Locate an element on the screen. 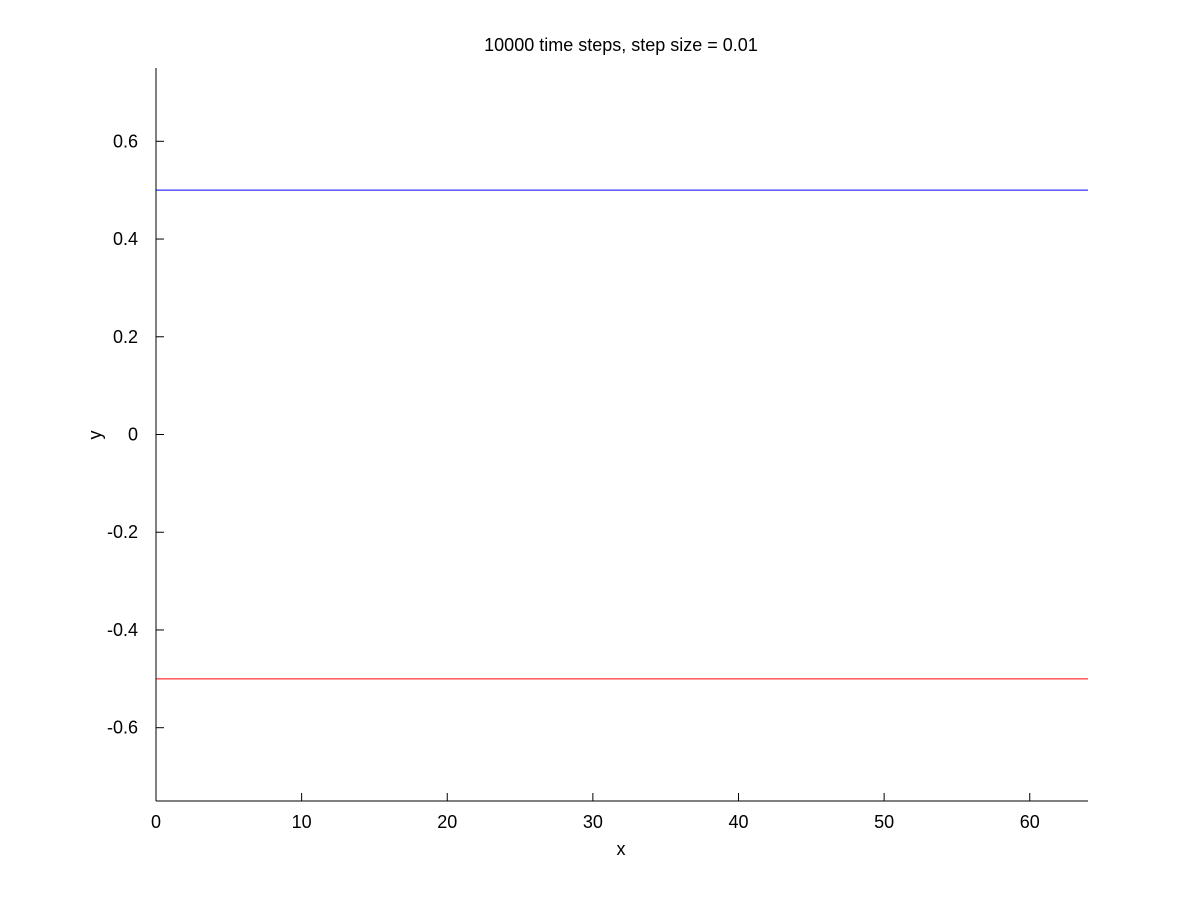 The image size is (1201, 901). y-axis-label: y is located at coordinates (95, 435).